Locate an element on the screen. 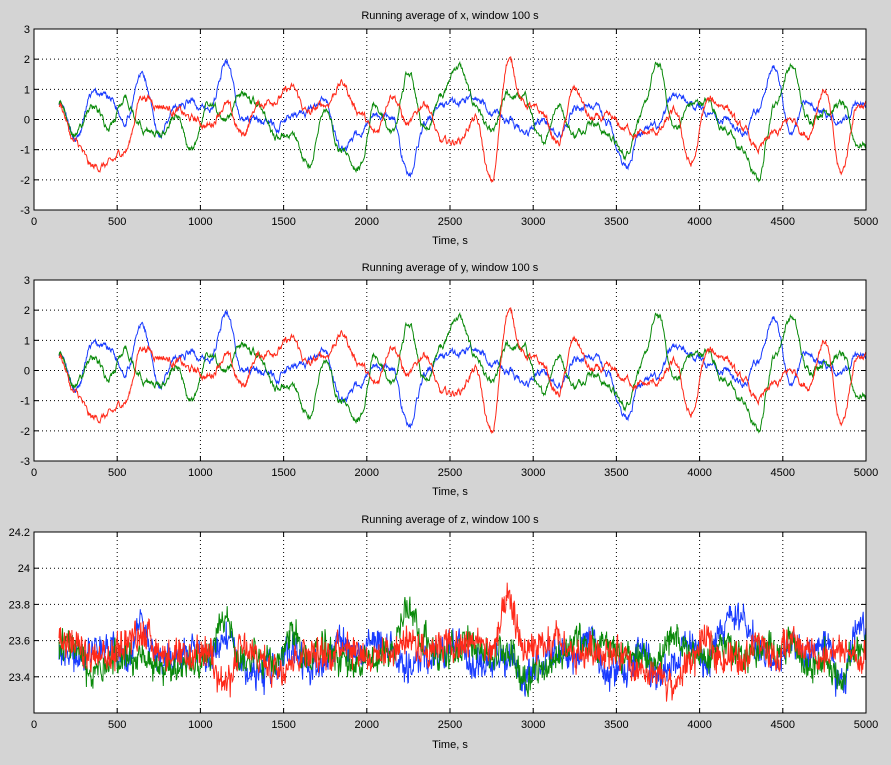 This screenshot has height=765, width=891. chart-xlabel-z: Time, s is located at coordinates (450, 745).